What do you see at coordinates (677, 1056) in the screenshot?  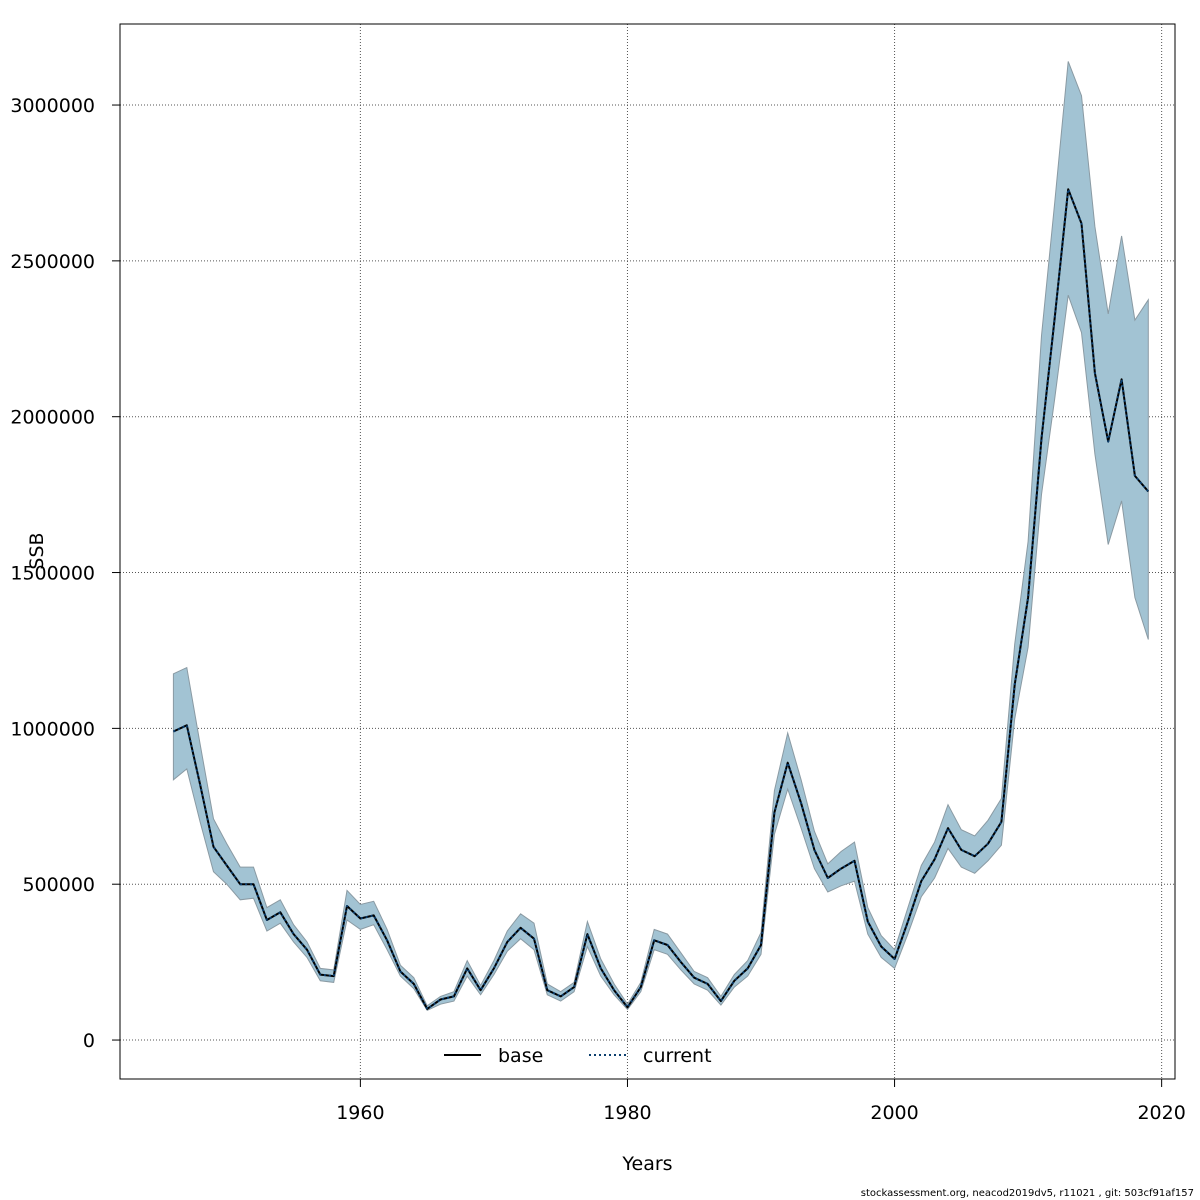 I see `legend-label-current: current` at bounding box center [677, 1056].